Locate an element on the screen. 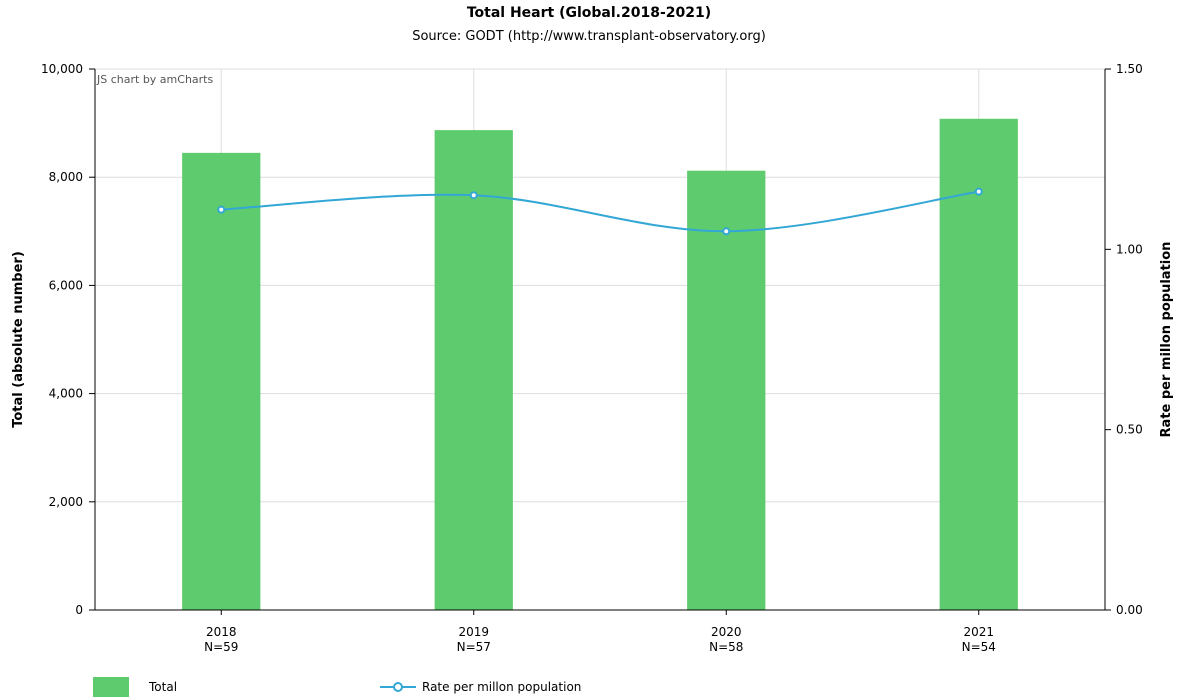  x-axis-tick-label: 2018 is located at coordinates (221, 632).